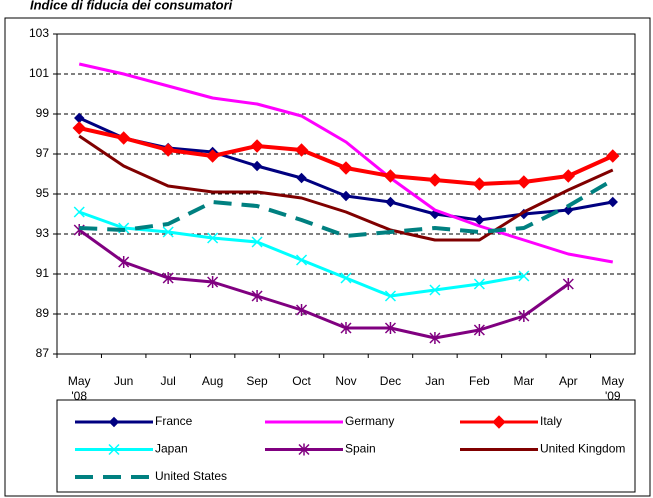 The width and height of the screenshot is (653, 498). What do you see at coordinates (43, 273) in the screenshot?
I see `y-tick-label: 91` at bounding box center [43, 273].